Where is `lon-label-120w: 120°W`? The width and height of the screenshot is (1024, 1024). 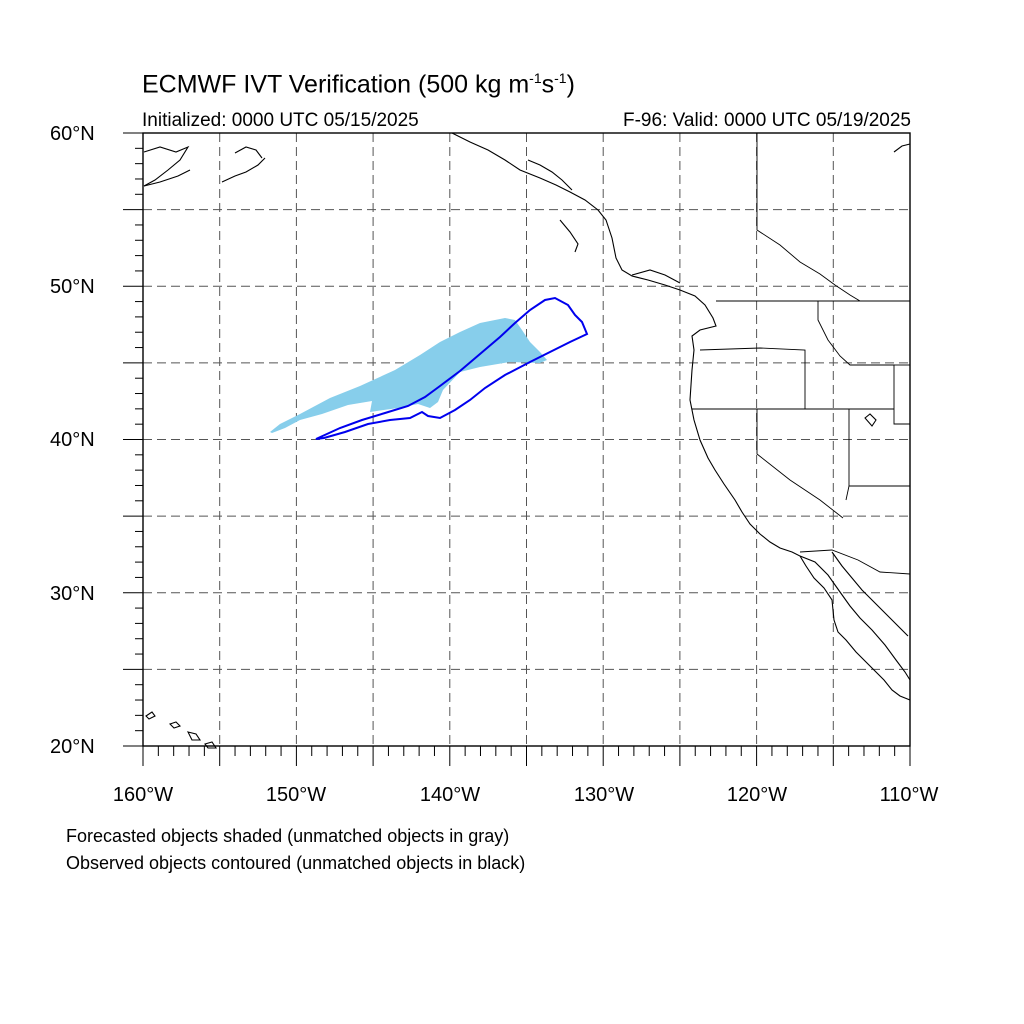
lon-label-120w: 120°W is located at coordinates (757, 795).